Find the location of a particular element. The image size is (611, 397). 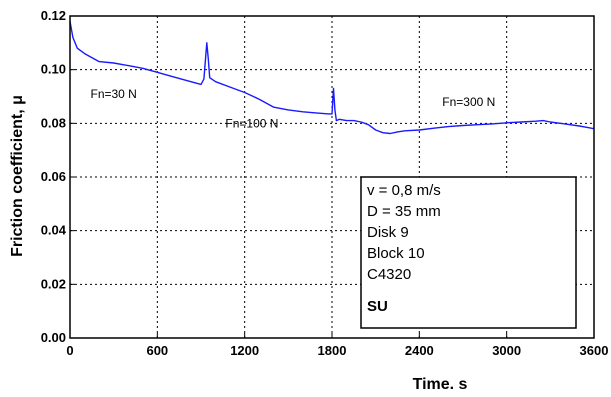

x-tick-label: 1800 is located at coordinates (332, 350).